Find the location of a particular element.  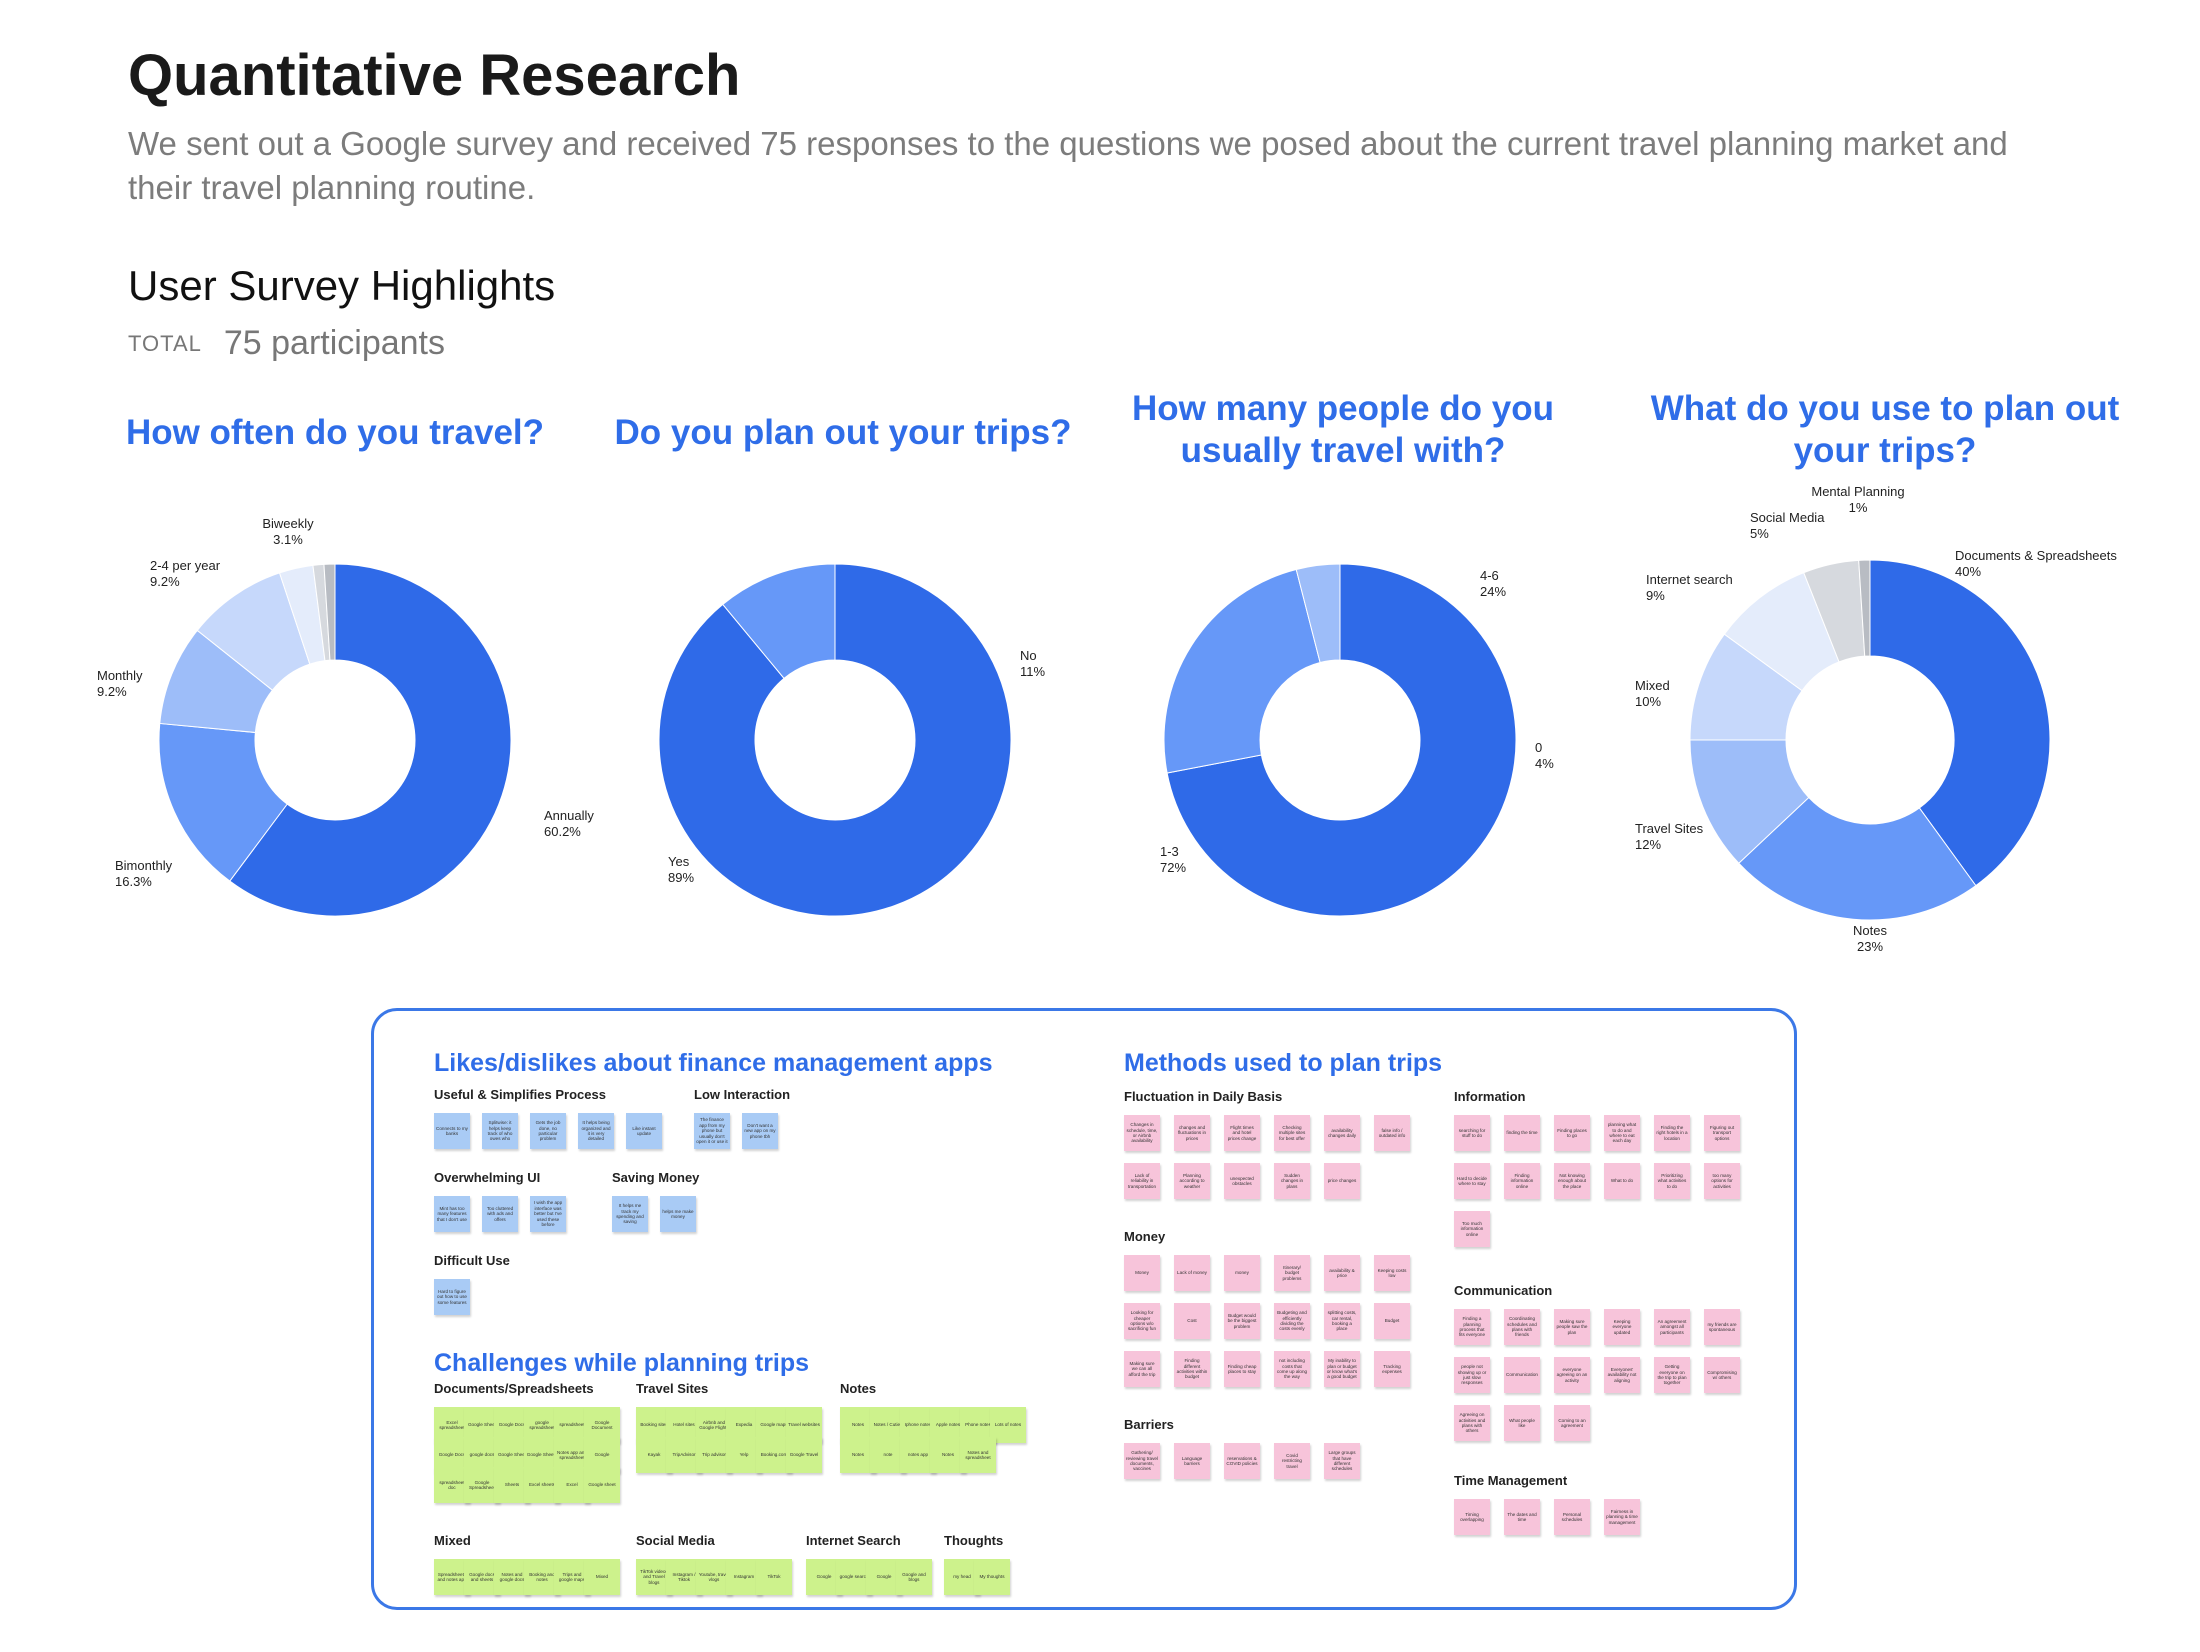

sticky-note: finding the time is located at coordinates (1522, 1133).